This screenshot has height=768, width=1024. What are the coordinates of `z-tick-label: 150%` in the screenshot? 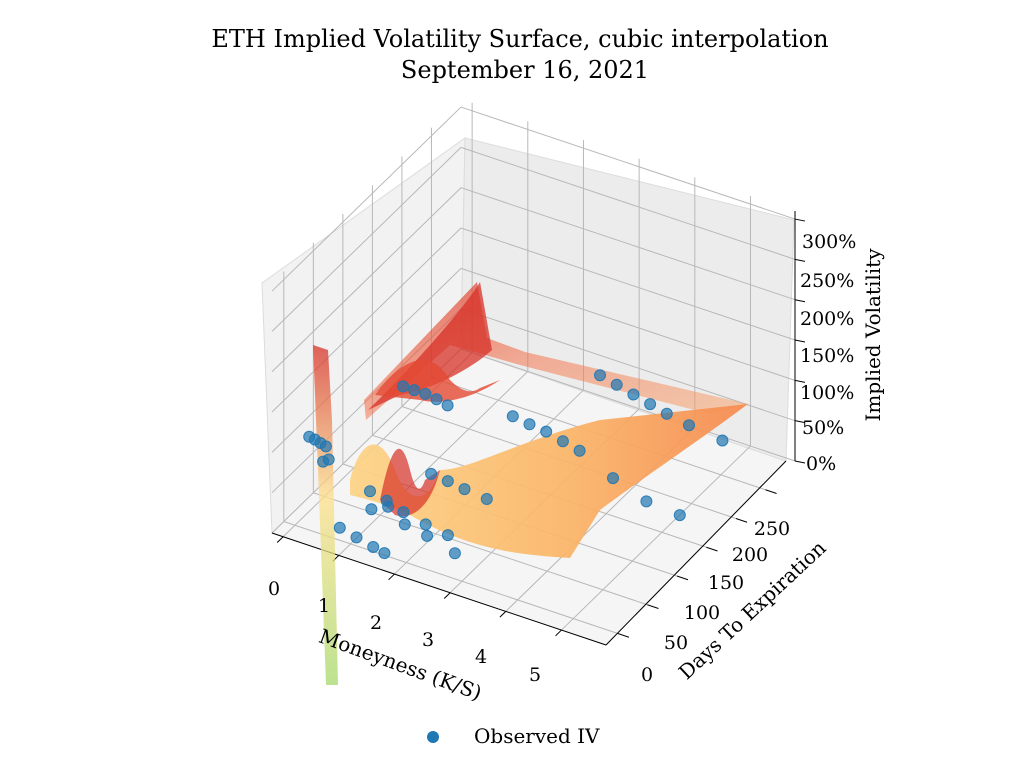 It's located at (827, 356).